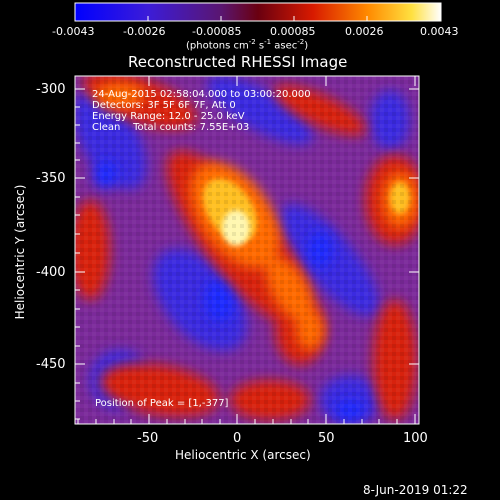 This screenshot has height=500, width=500. I want to click on x-tick-label: -50, so click(148, 438).